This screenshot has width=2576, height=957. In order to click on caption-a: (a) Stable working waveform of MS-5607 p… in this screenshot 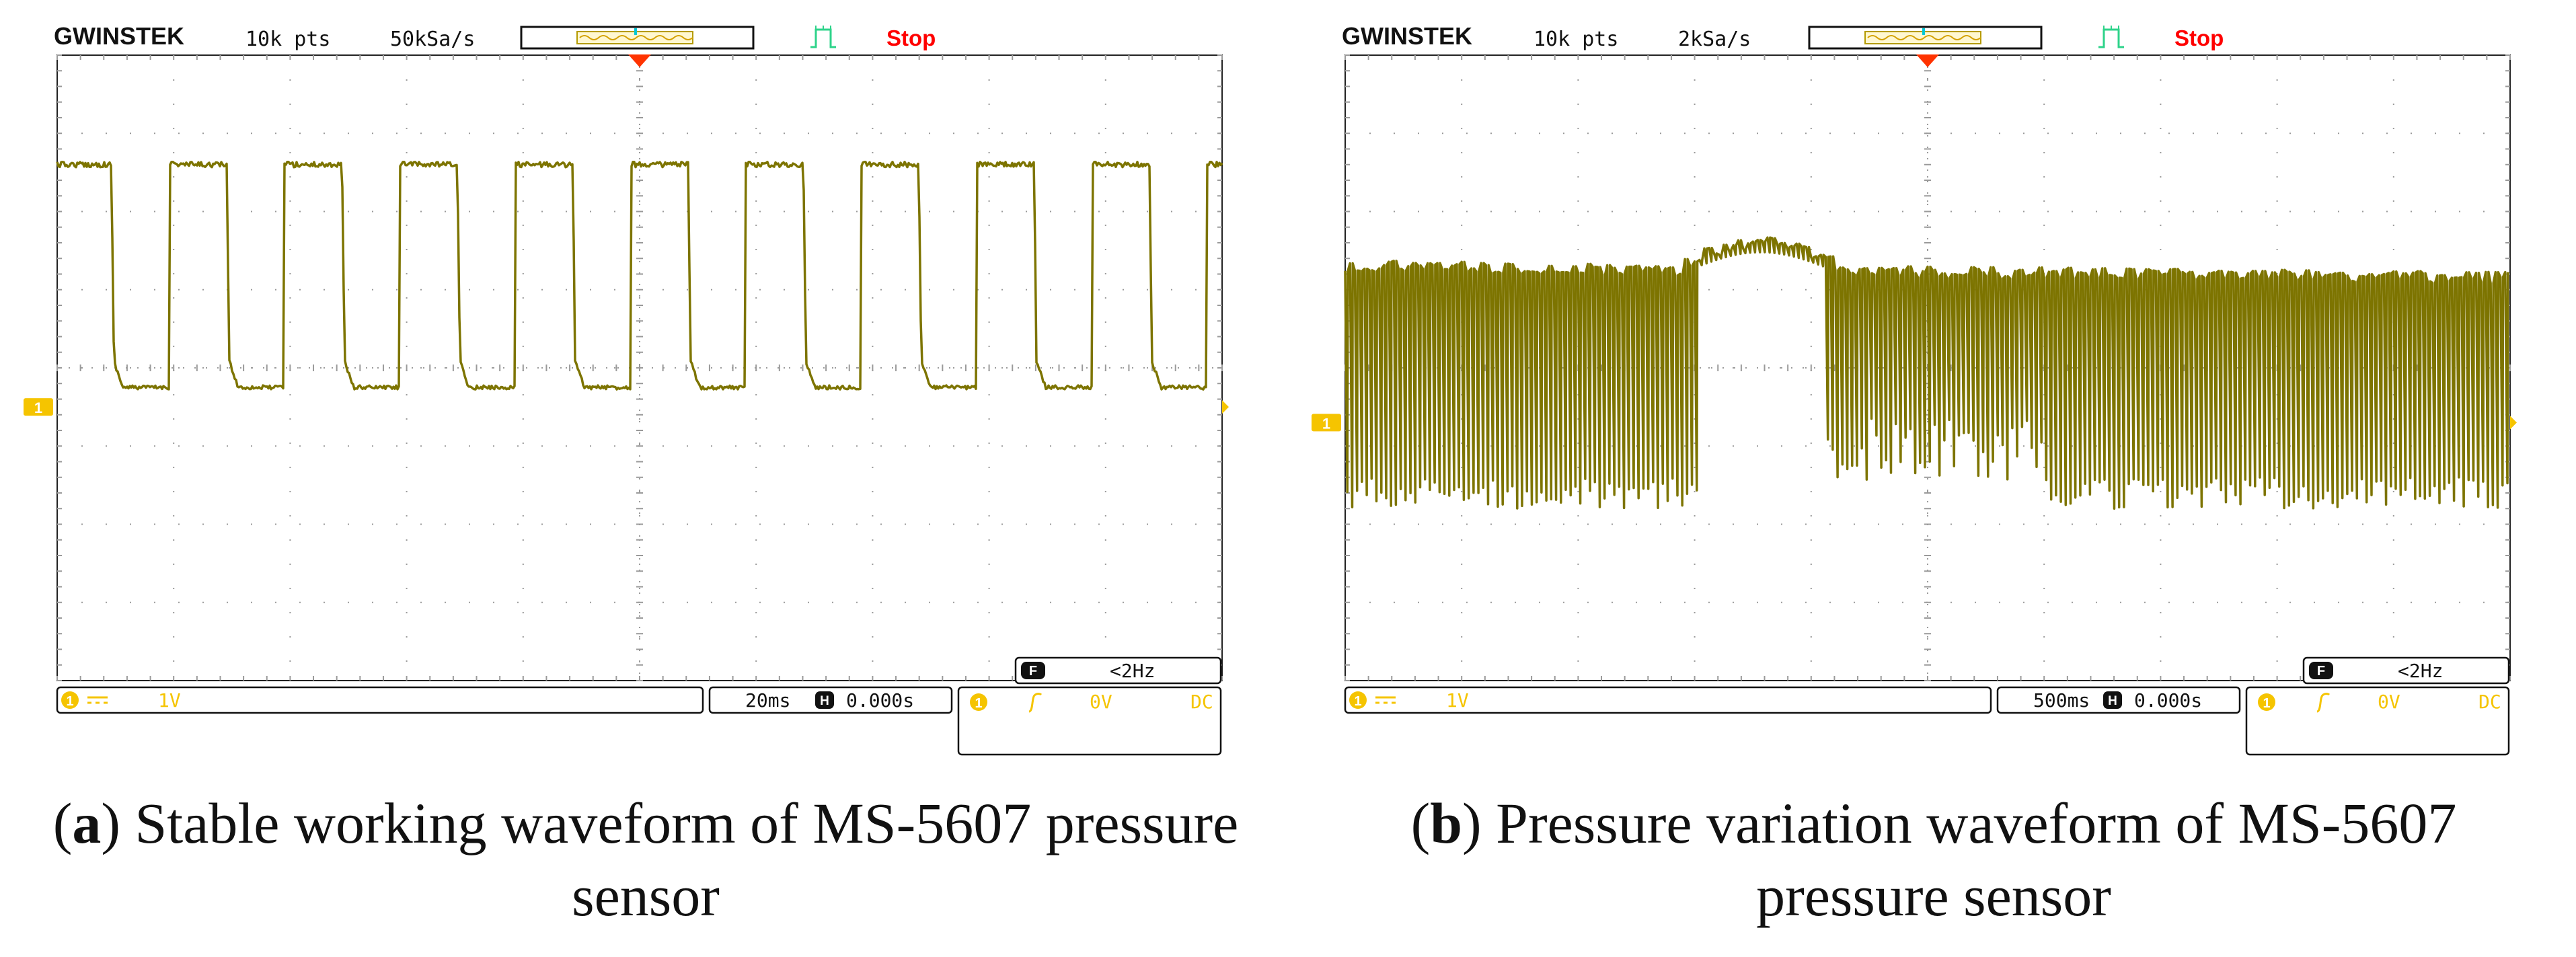, I will do `click(645, 860)`.